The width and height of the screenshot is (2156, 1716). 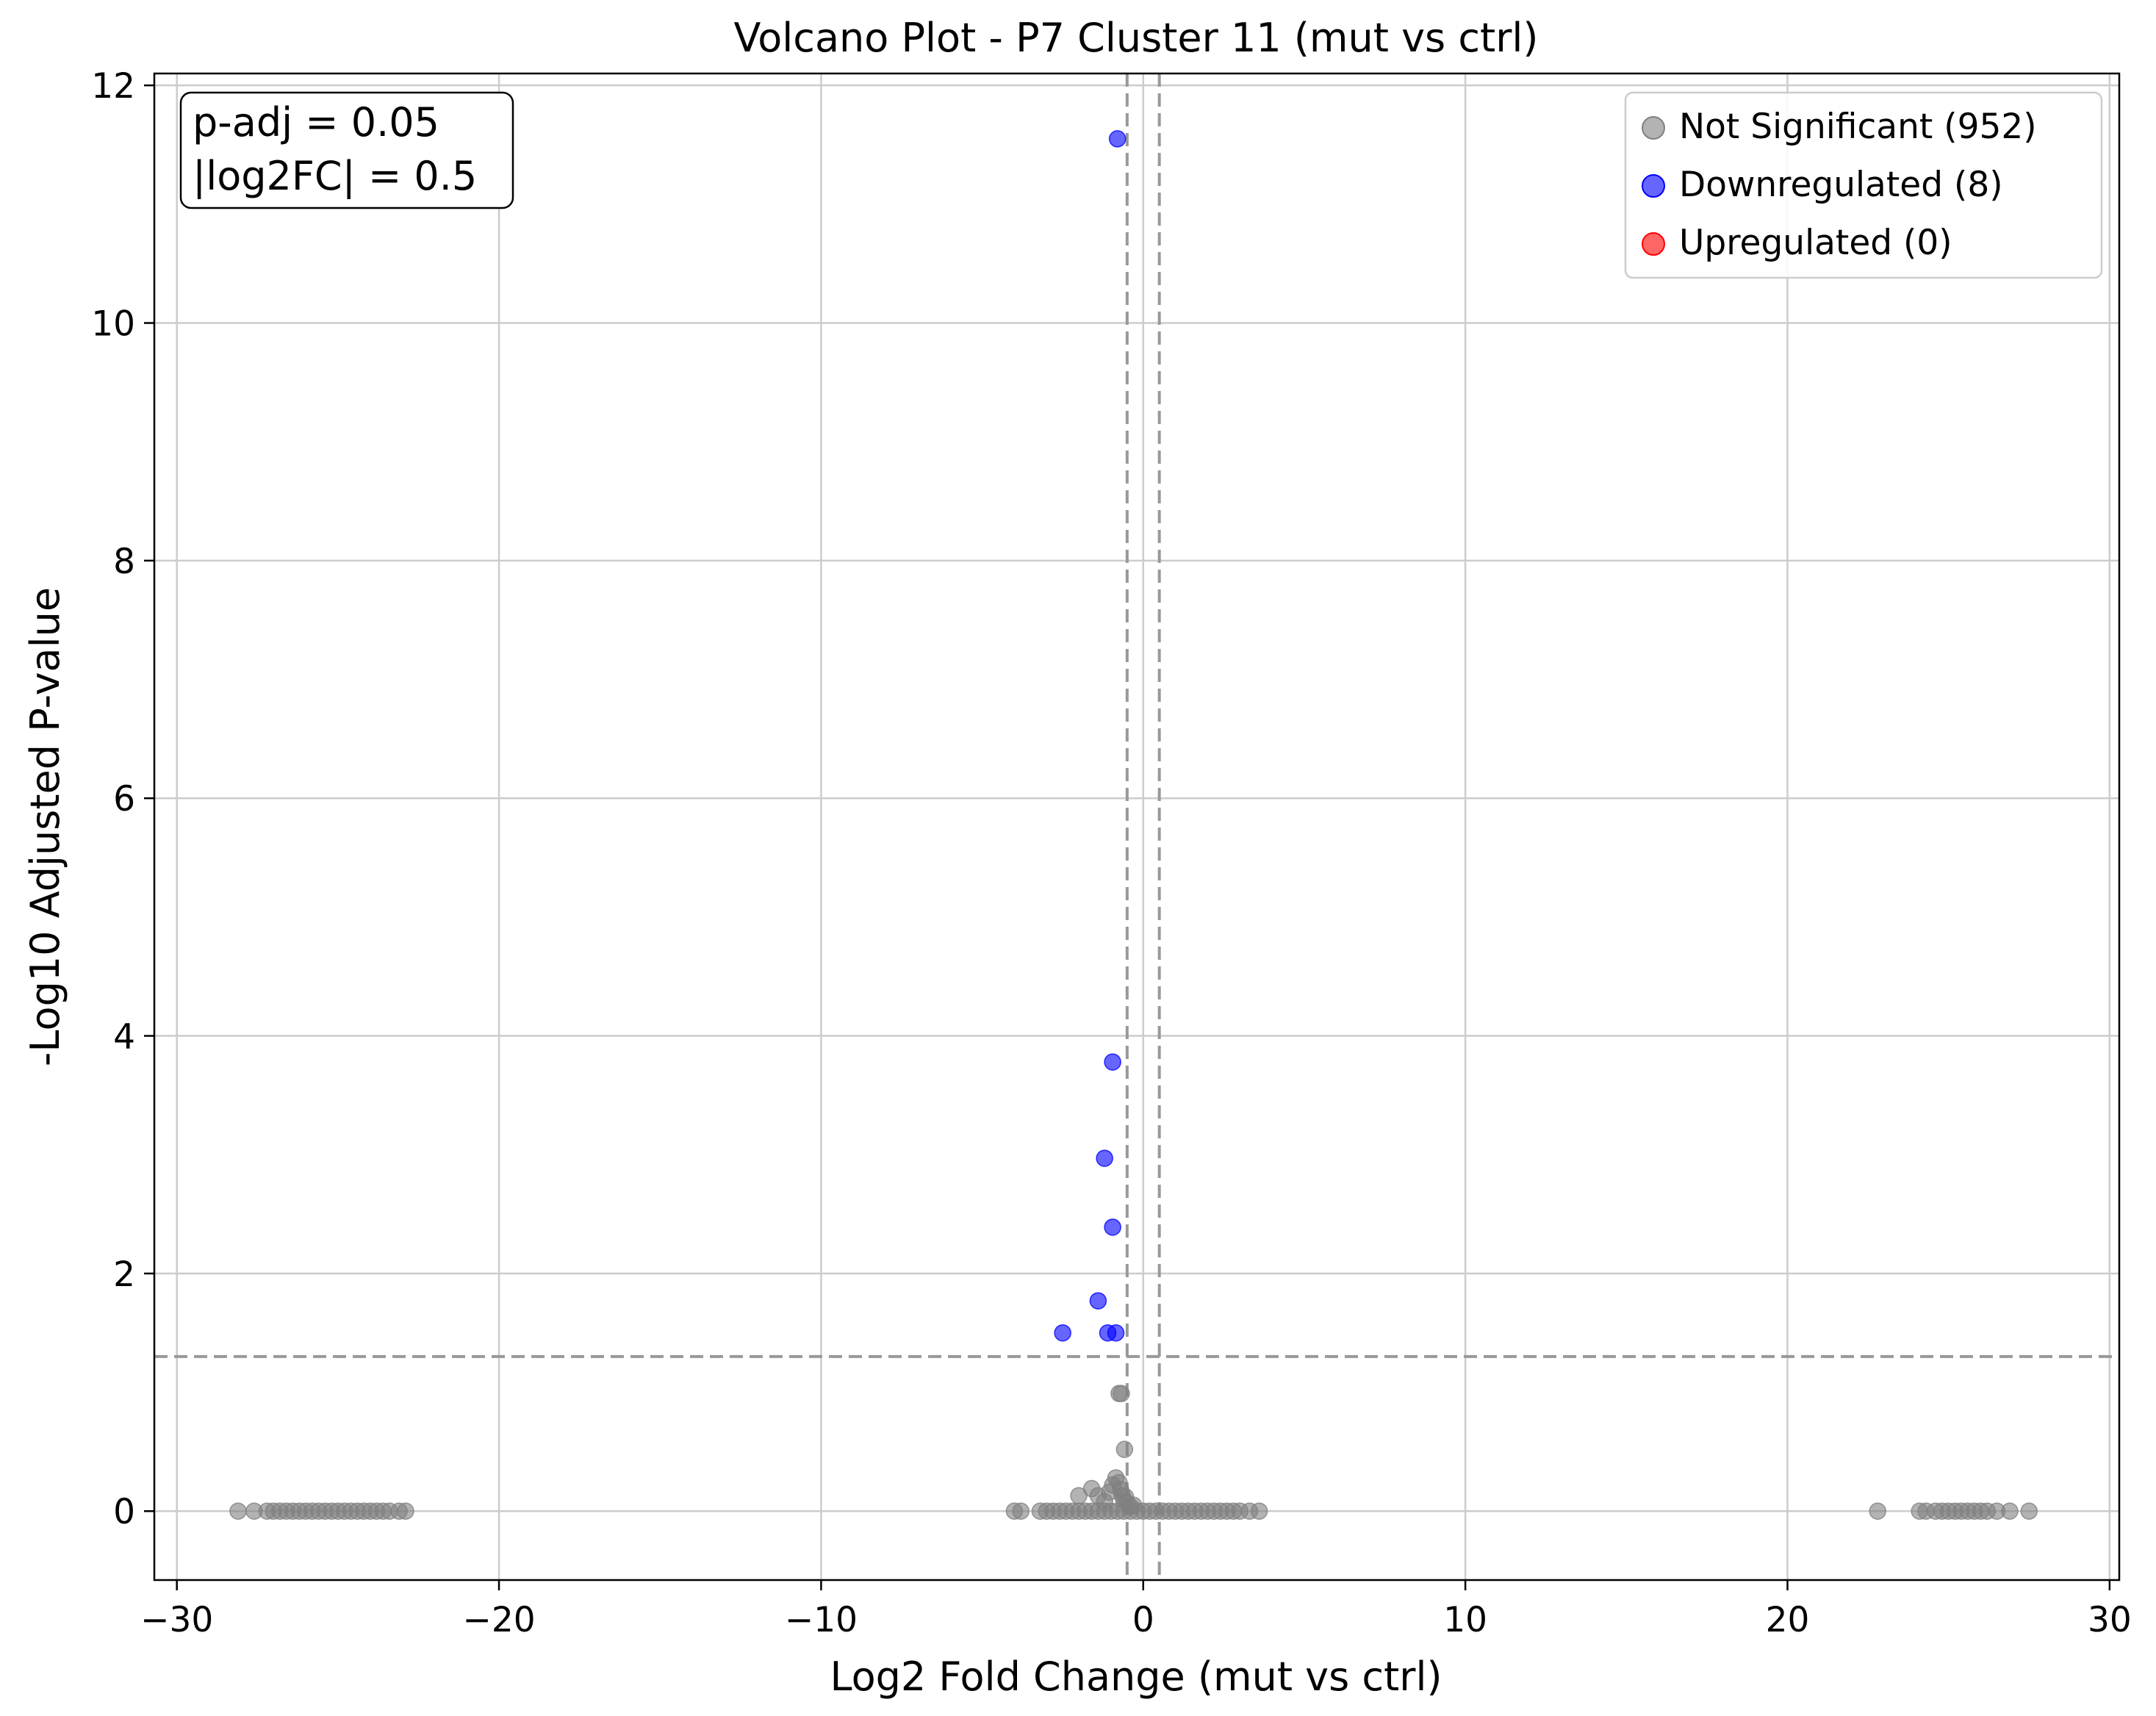 What do you see at coordinates (1788, 1620) in the screenshot?
I see `x-tick-label: 20` at bounding box center [1788, 1620].